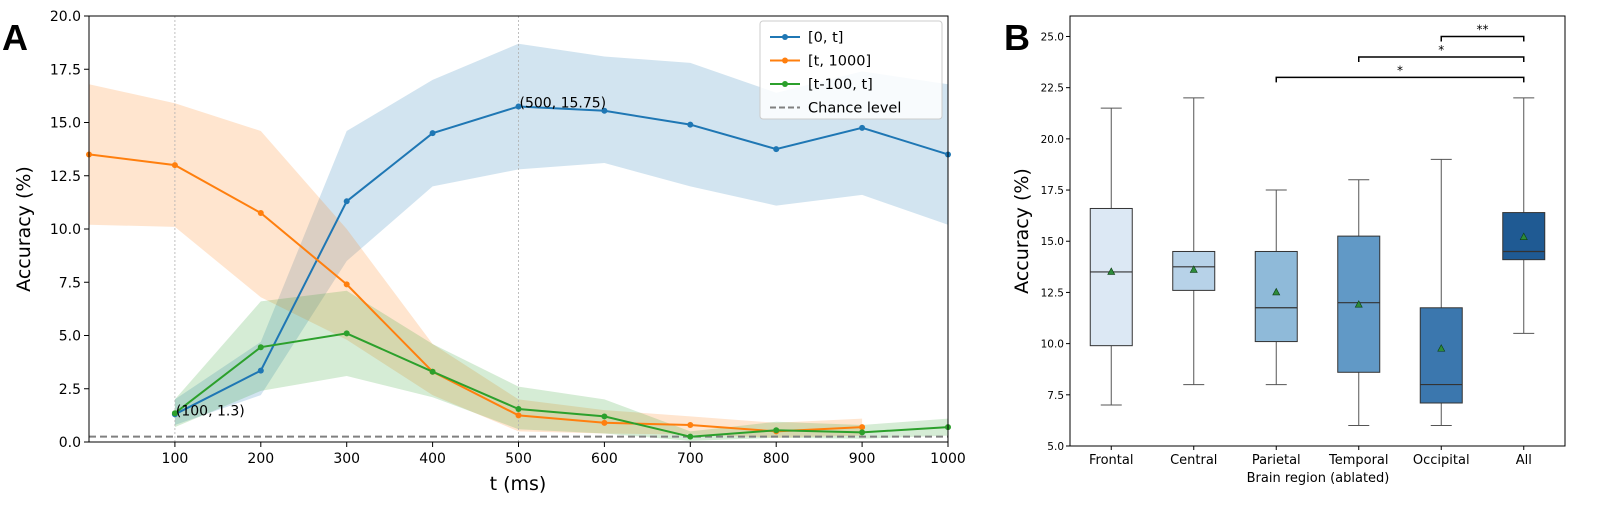  What do you see at coordinates (175, 459) in the screenshot?
I see `x-tick-label: 100` at bounding box center [175, 459].